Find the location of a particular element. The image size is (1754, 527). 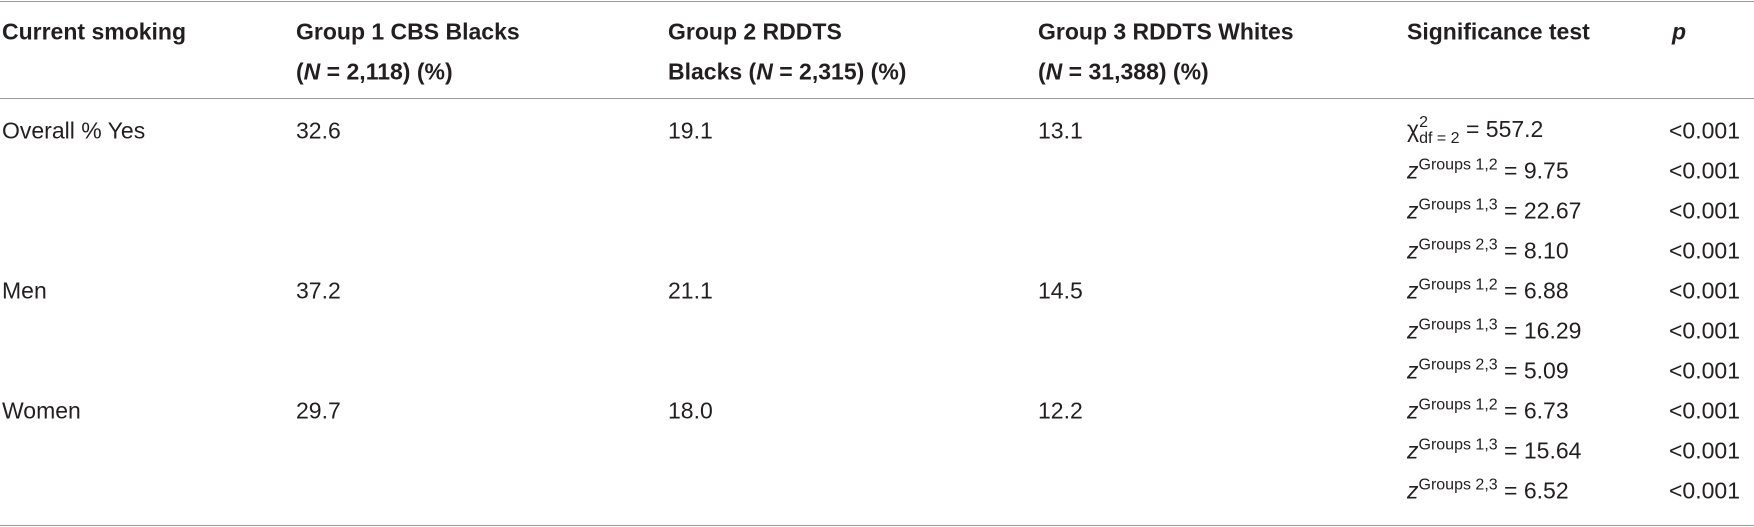

test-formula: zGroups 1,3 = 22.67 is located at coordinates (1494, 210).